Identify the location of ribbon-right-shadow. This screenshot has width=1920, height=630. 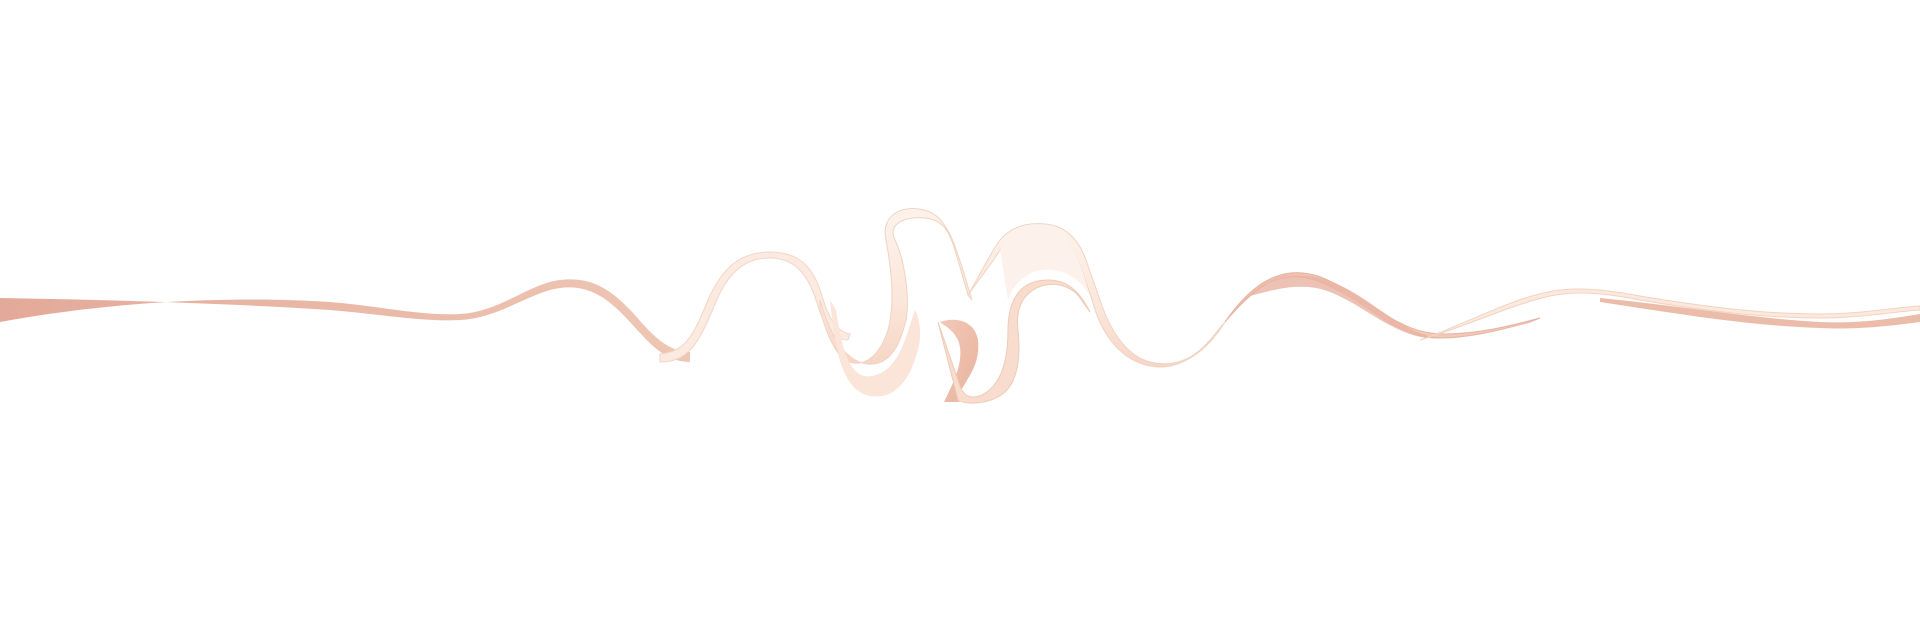
(1345, 307).